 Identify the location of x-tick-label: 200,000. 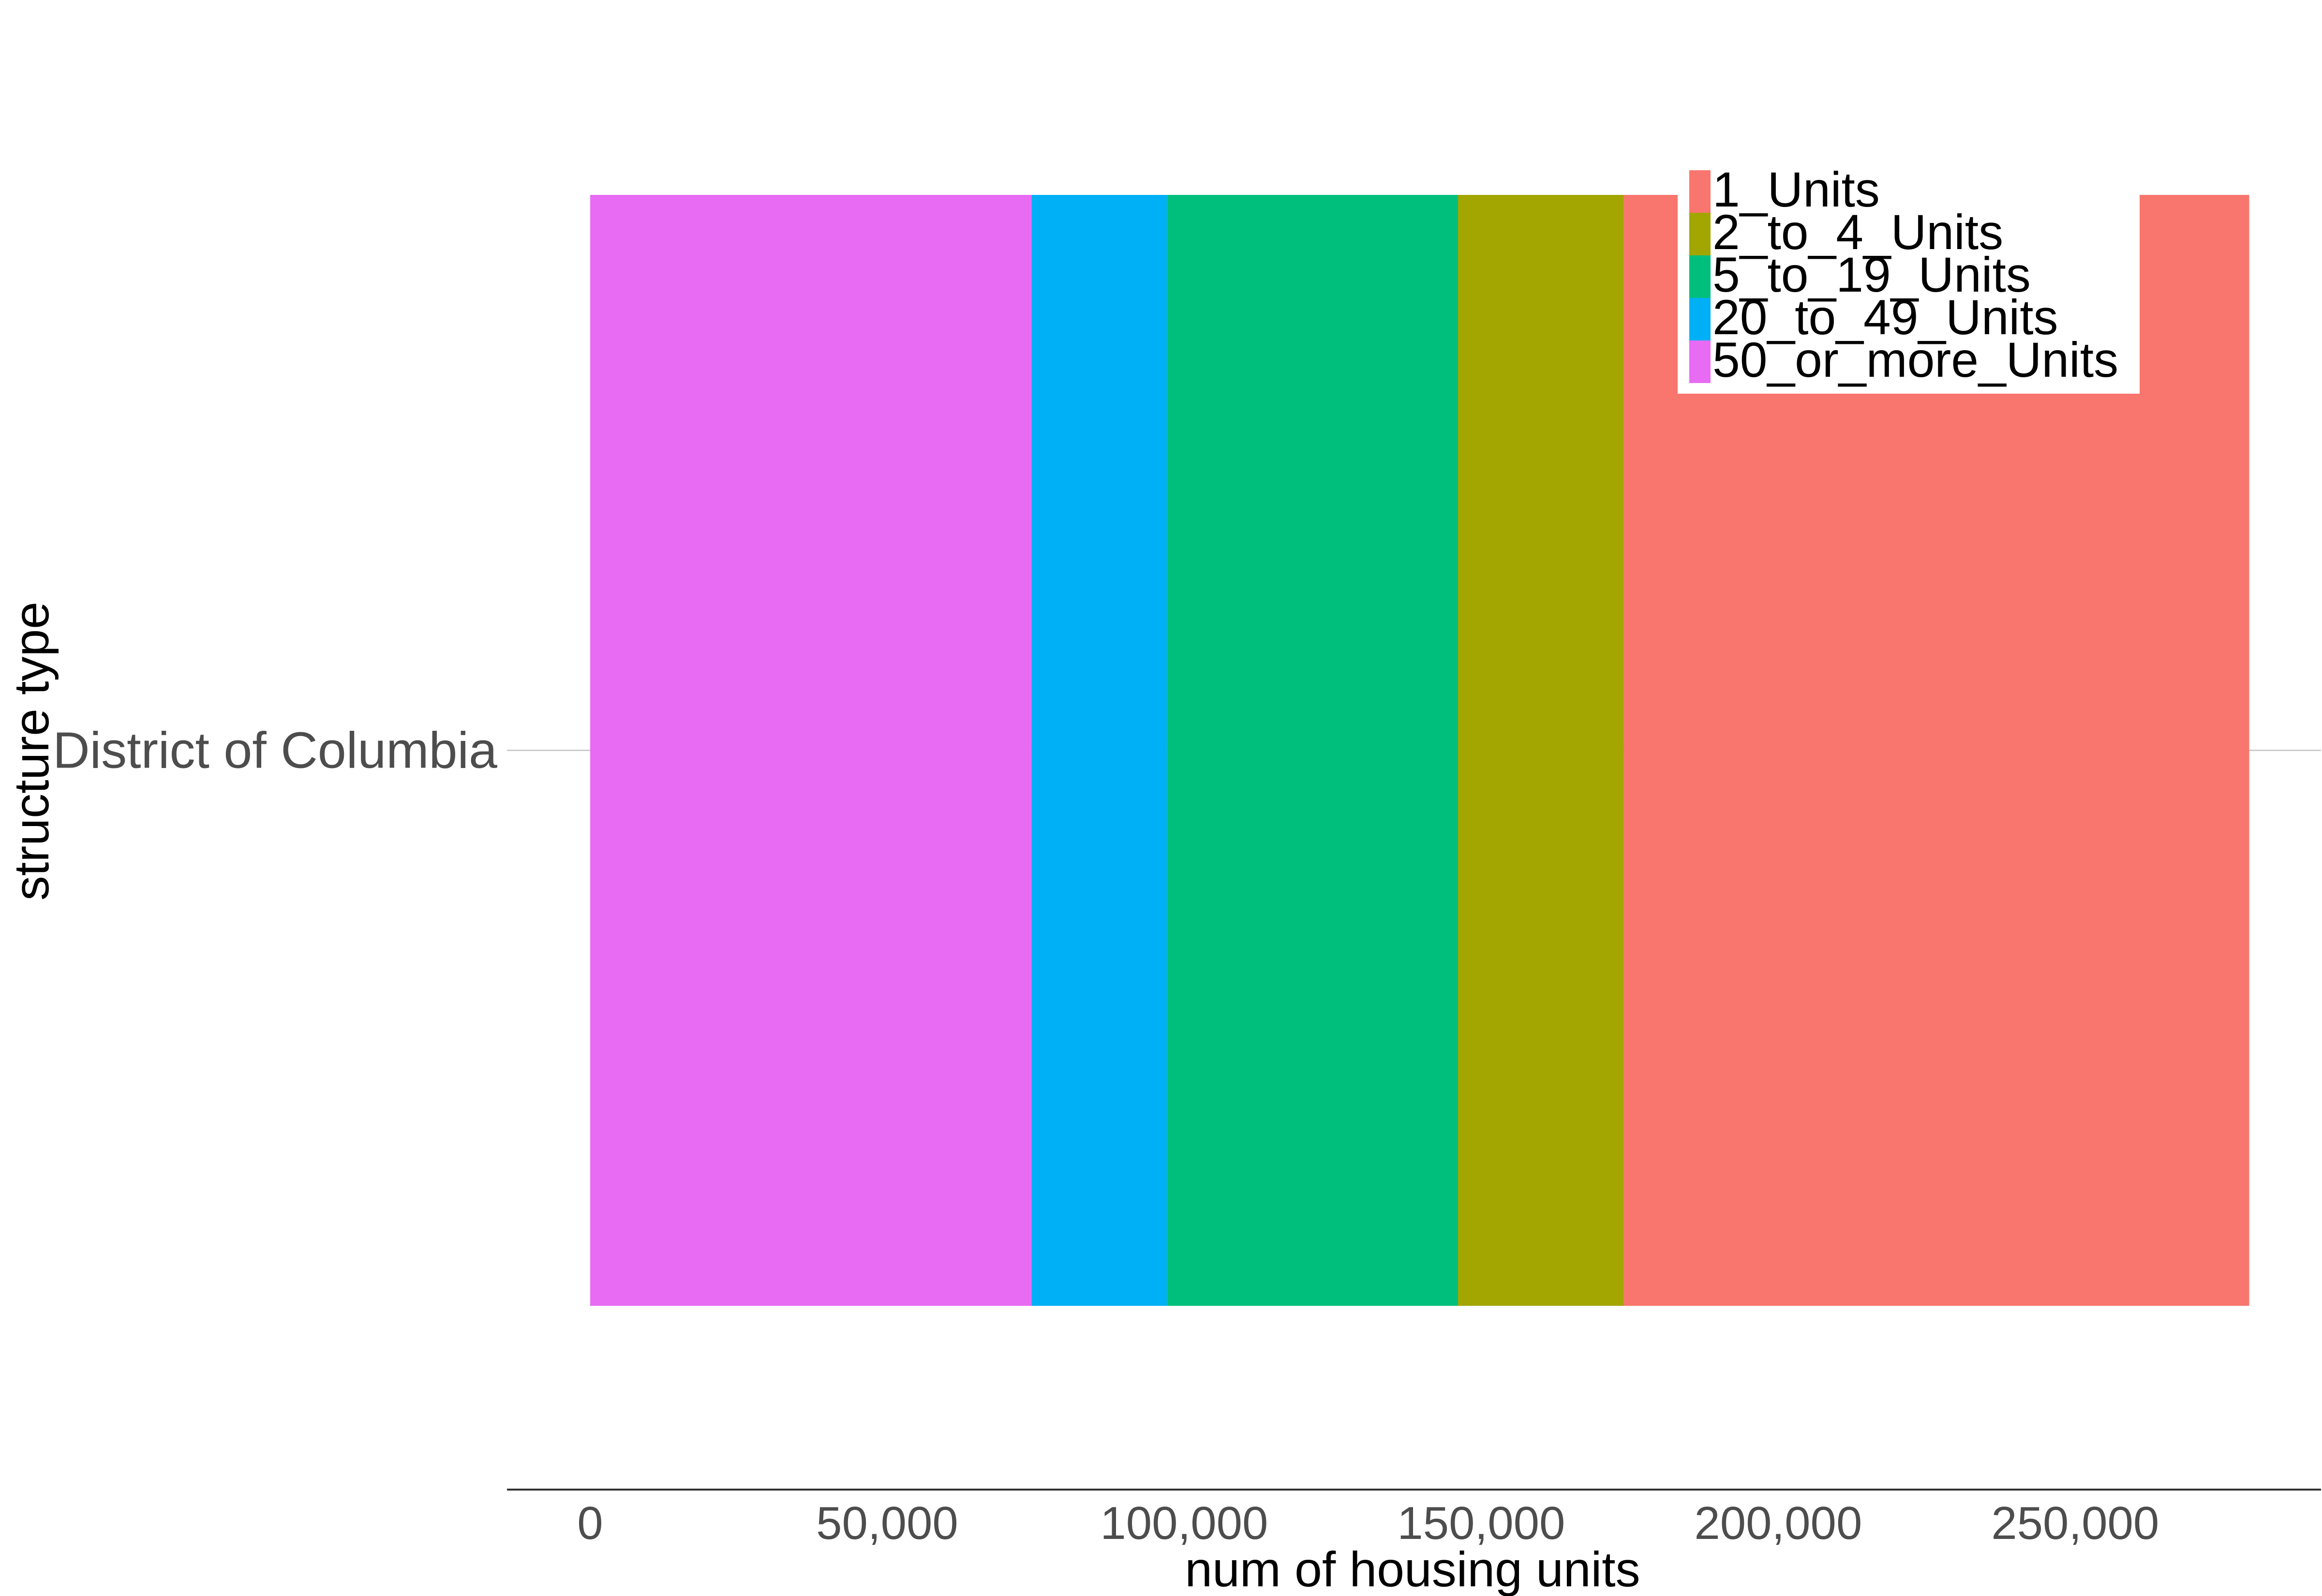
(1778, 1523).